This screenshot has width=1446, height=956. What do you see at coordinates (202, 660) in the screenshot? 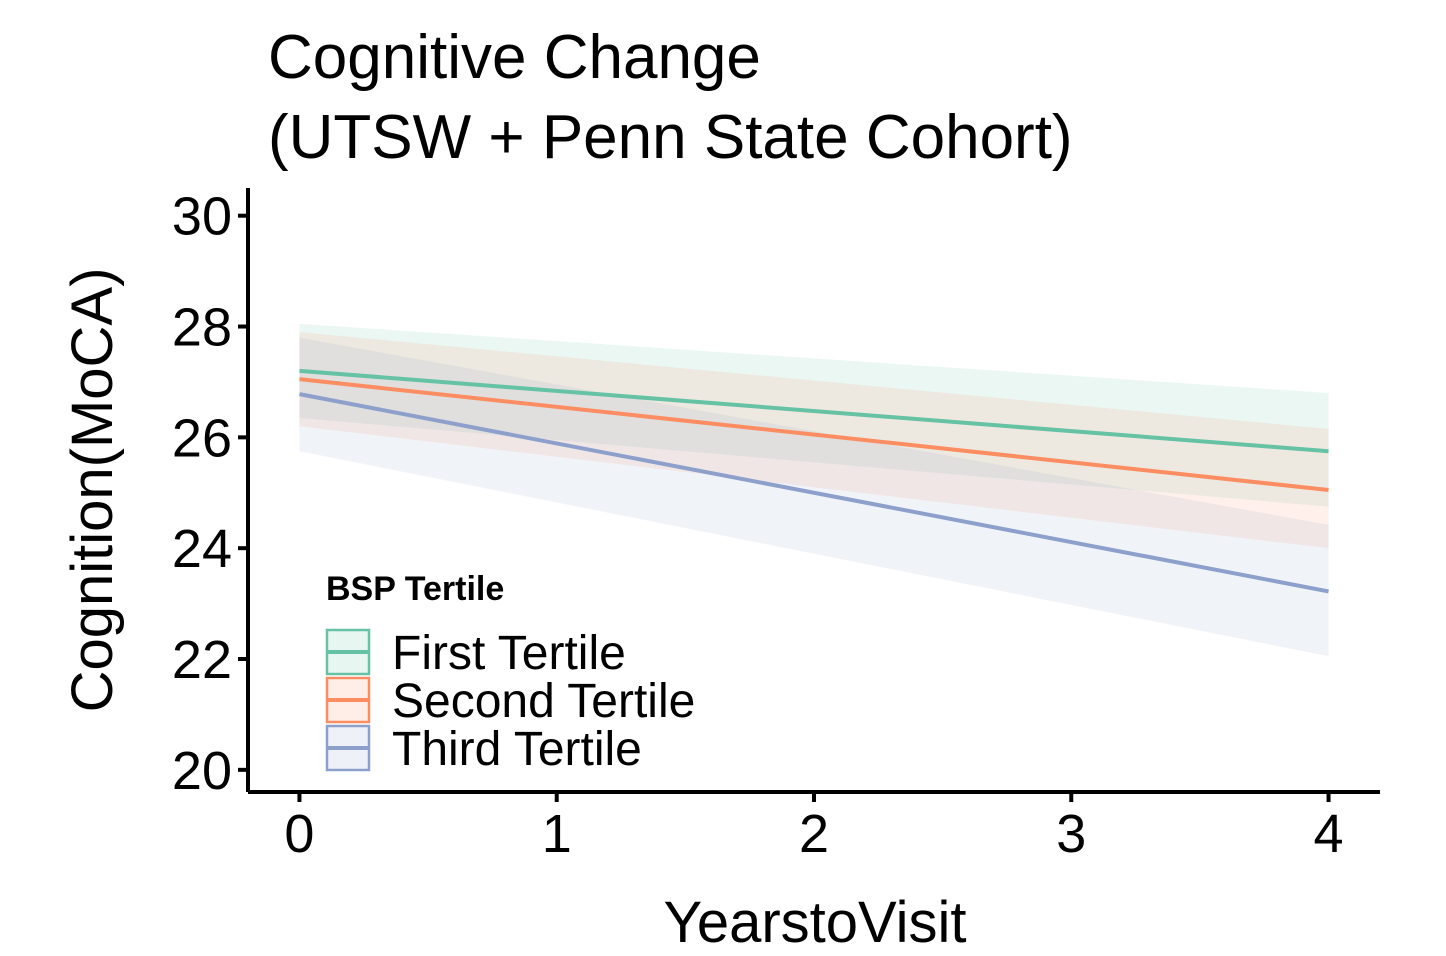
I see `y-tick-label: 22` at bounding box center [202, 660].